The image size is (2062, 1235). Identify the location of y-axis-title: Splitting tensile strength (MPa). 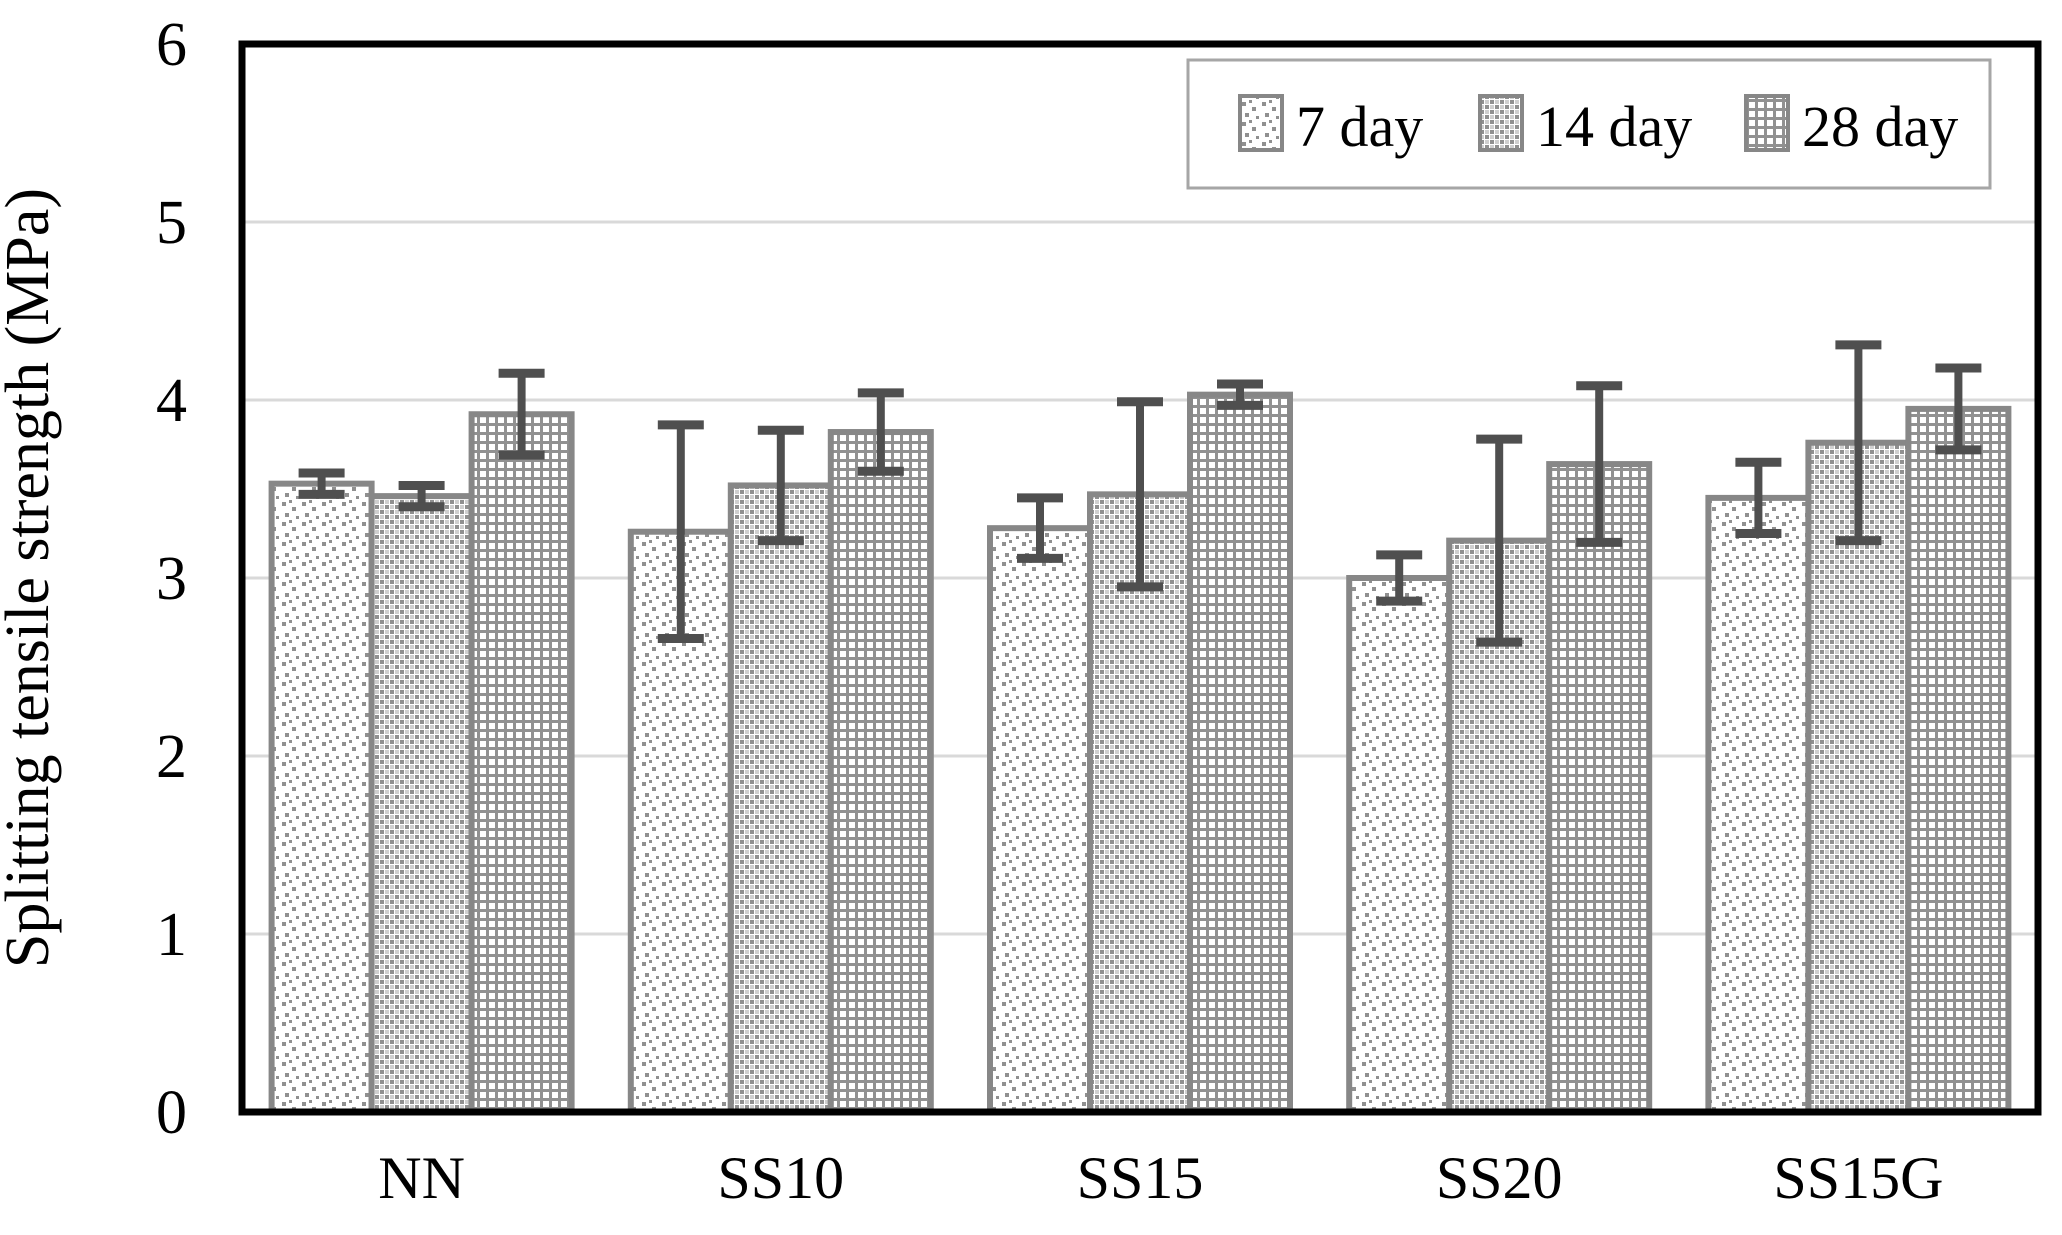
(31, 578).